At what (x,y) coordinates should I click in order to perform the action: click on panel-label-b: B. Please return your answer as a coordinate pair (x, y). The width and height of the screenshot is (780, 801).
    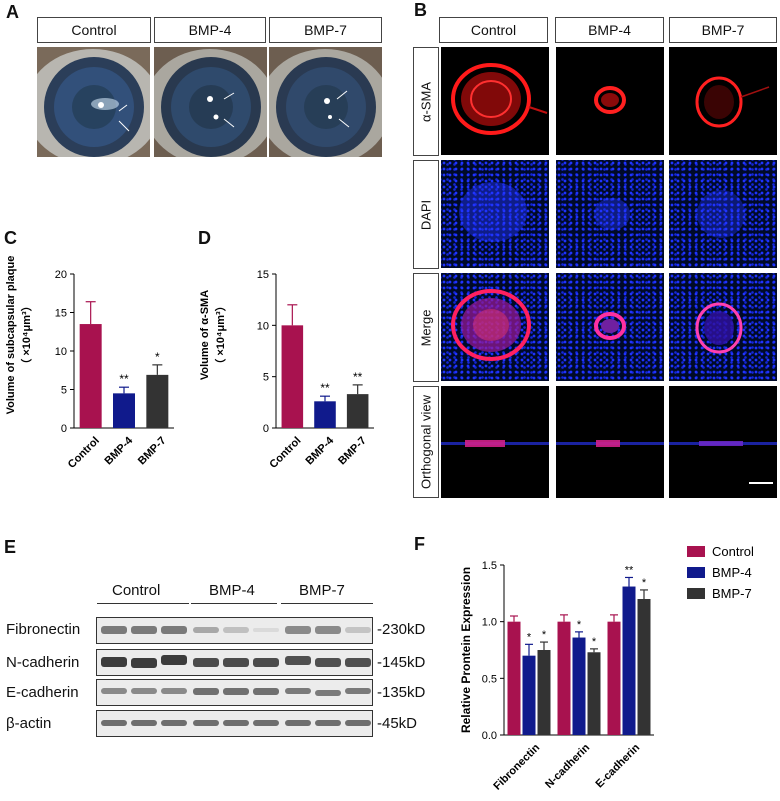
    Looking at the image, I should click on (420, 10).